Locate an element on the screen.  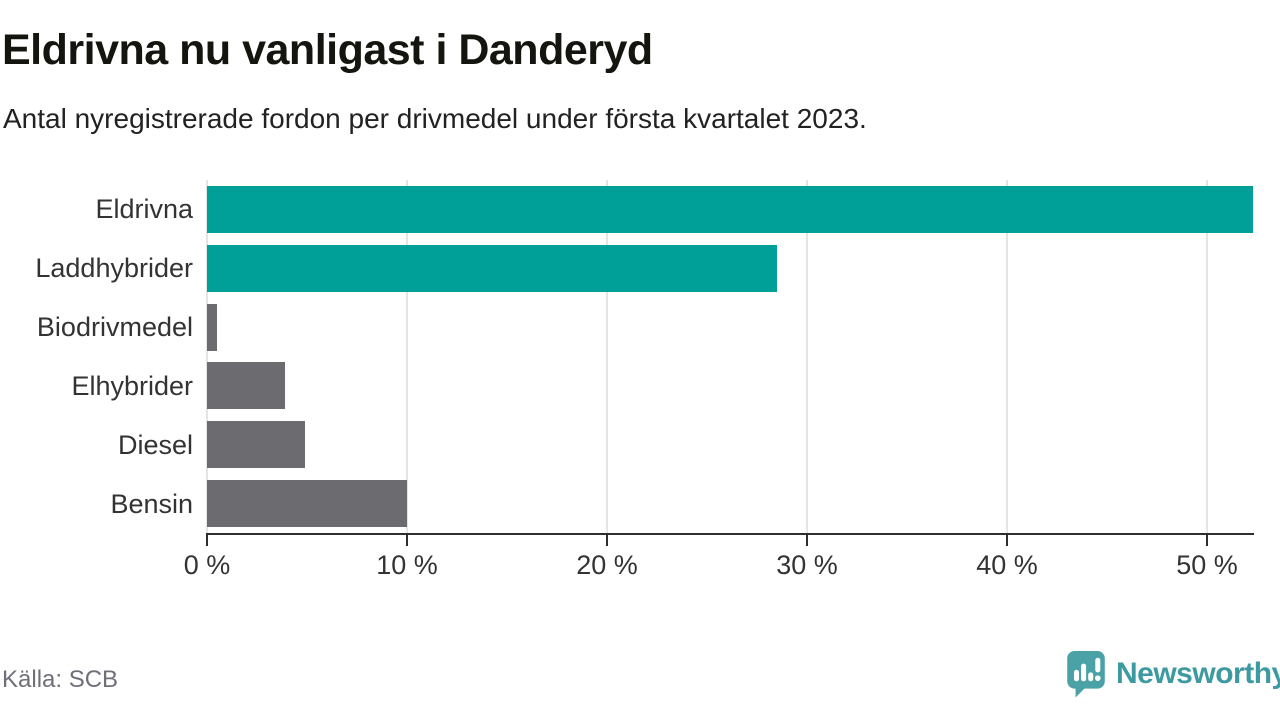
category-label: Laddhybrider is located at coordinates (114, 268).